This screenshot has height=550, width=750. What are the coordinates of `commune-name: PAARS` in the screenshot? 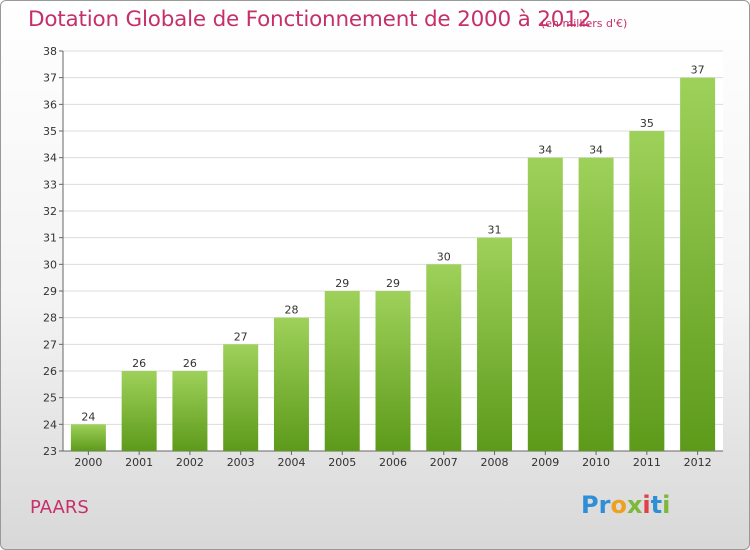 It's located at (59, 507).